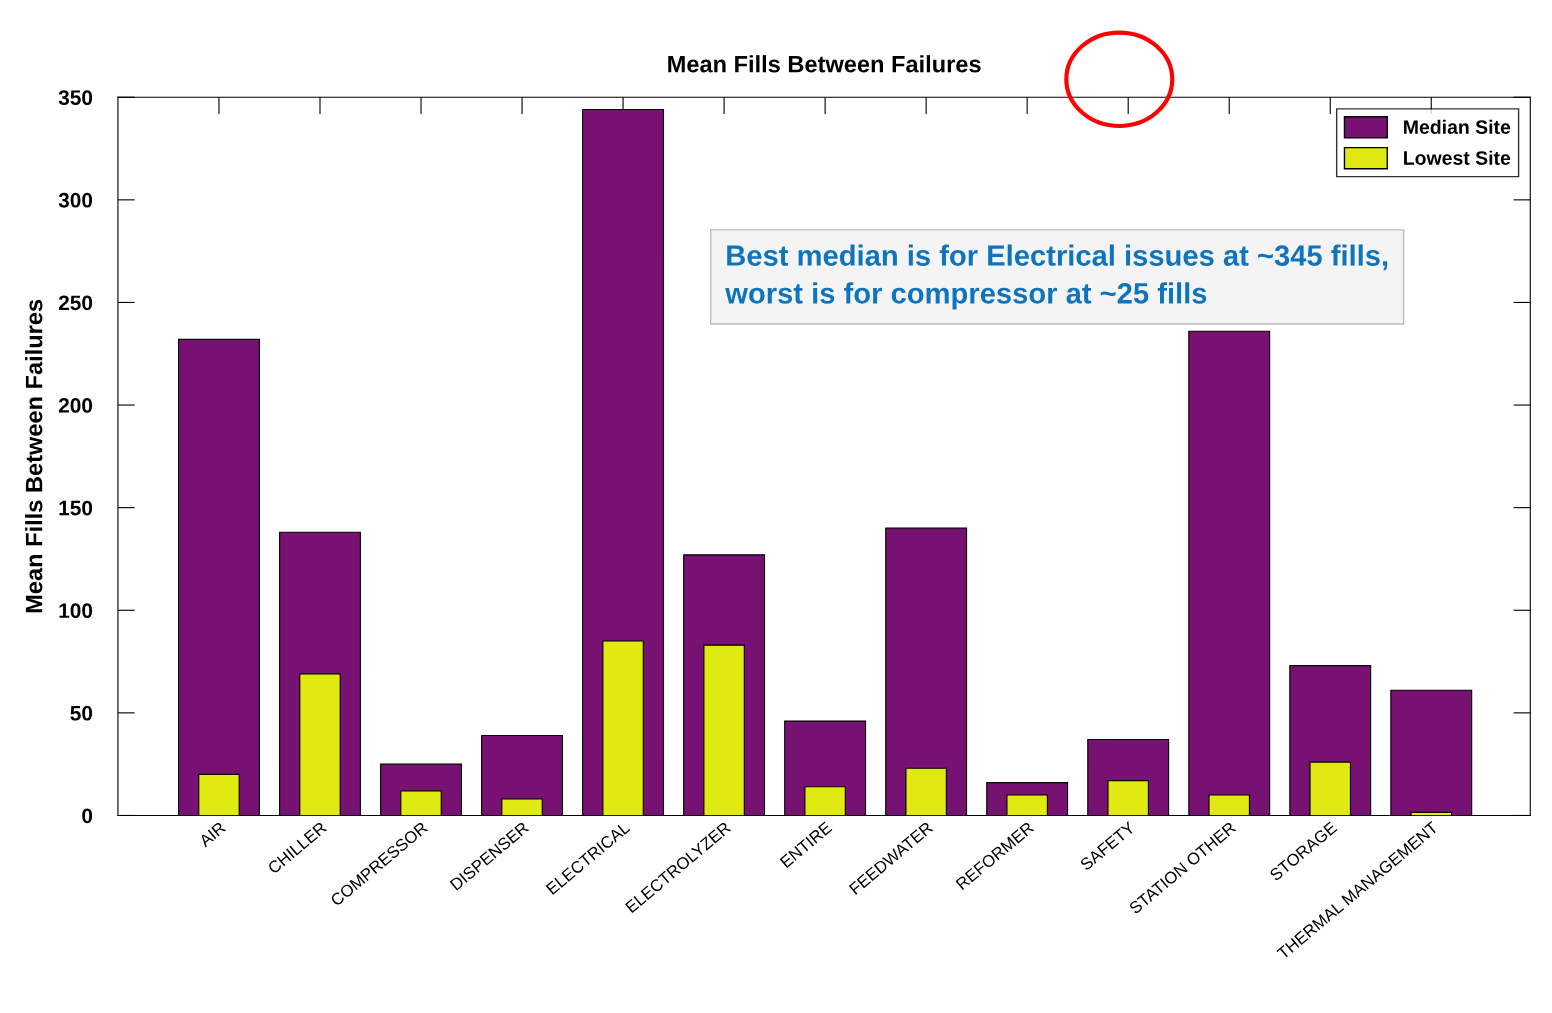  Describe the element at coordinates (76, 508) in the screenshot. I see `y-tick-label: 150` at that location.